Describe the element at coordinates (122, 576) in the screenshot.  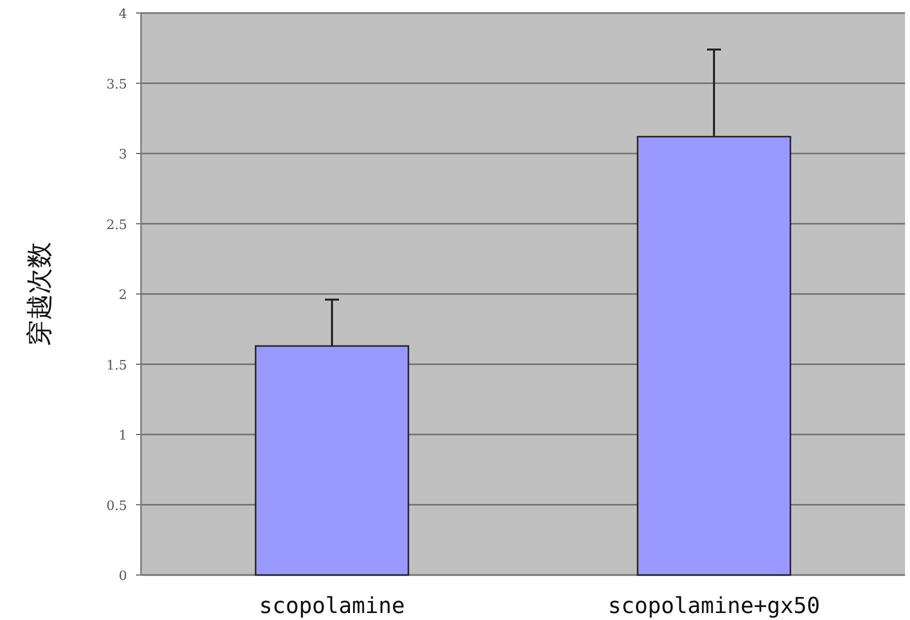
I see `y-tick-label: 0` at that location.